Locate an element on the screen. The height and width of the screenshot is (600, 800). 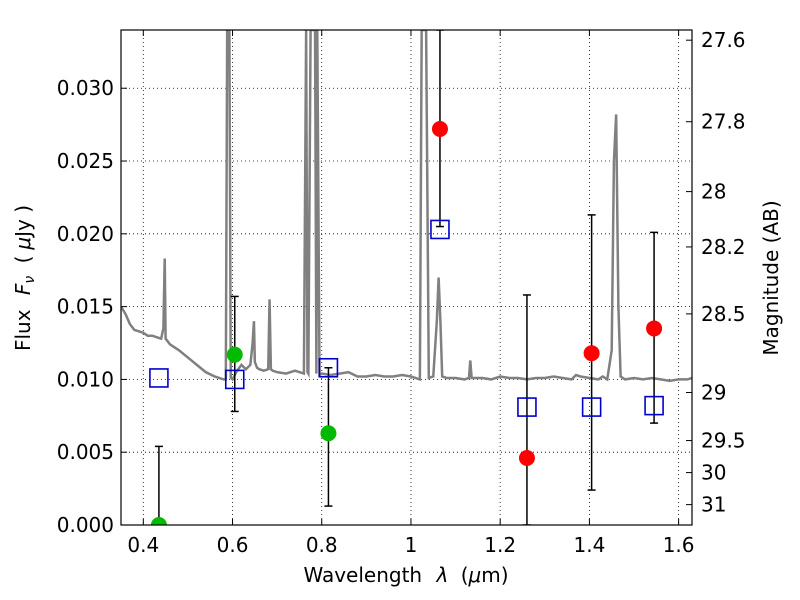
y-axis-label-unit-rest: Jy ) is located at coordinates (23, 222).